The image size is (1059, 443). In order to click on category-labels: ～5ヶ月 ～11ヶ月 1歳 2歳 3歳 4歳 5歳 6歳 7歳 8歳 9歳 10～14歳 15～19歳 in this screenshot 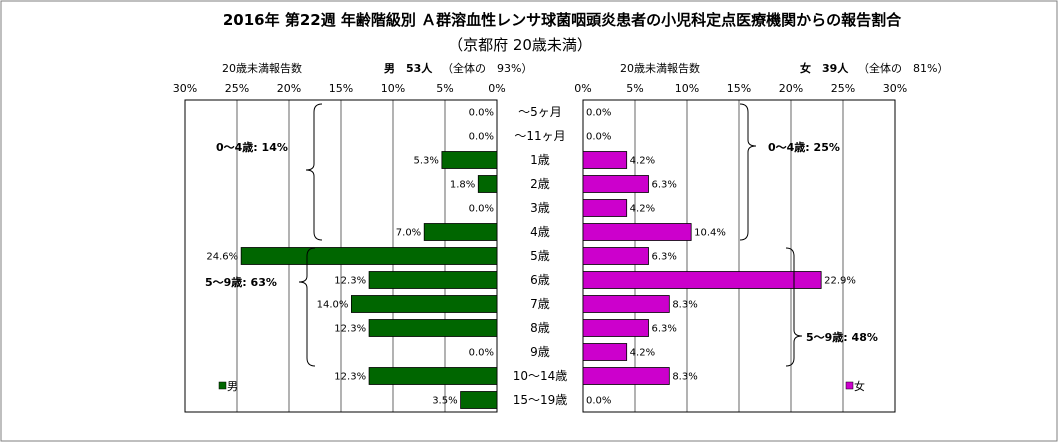, I will do `click(540, 256)`.